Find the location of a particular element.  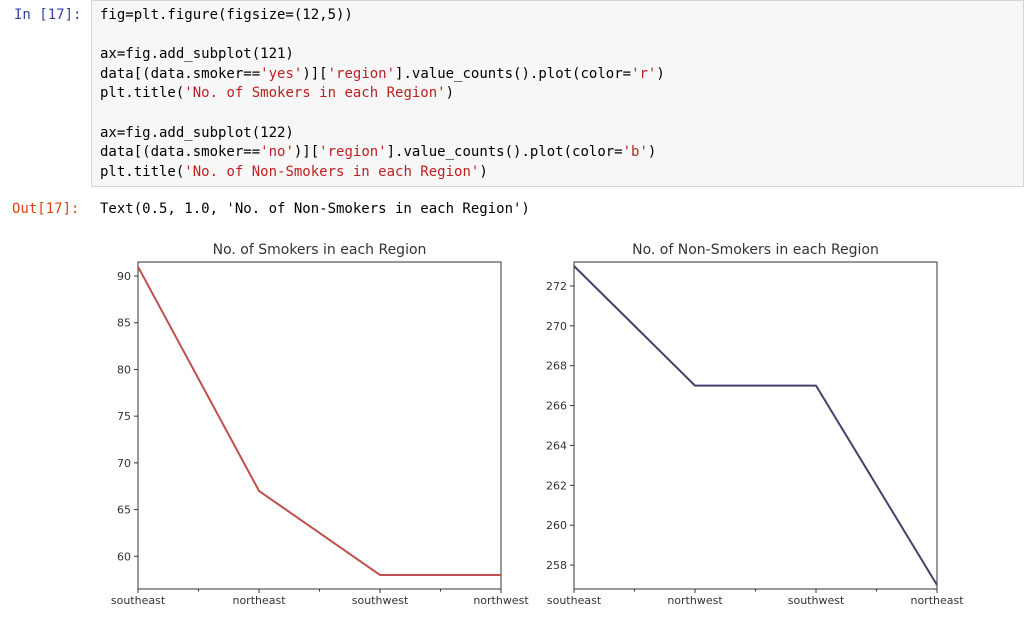

y-tick-label: 270 is located at coordinates (556, 326).